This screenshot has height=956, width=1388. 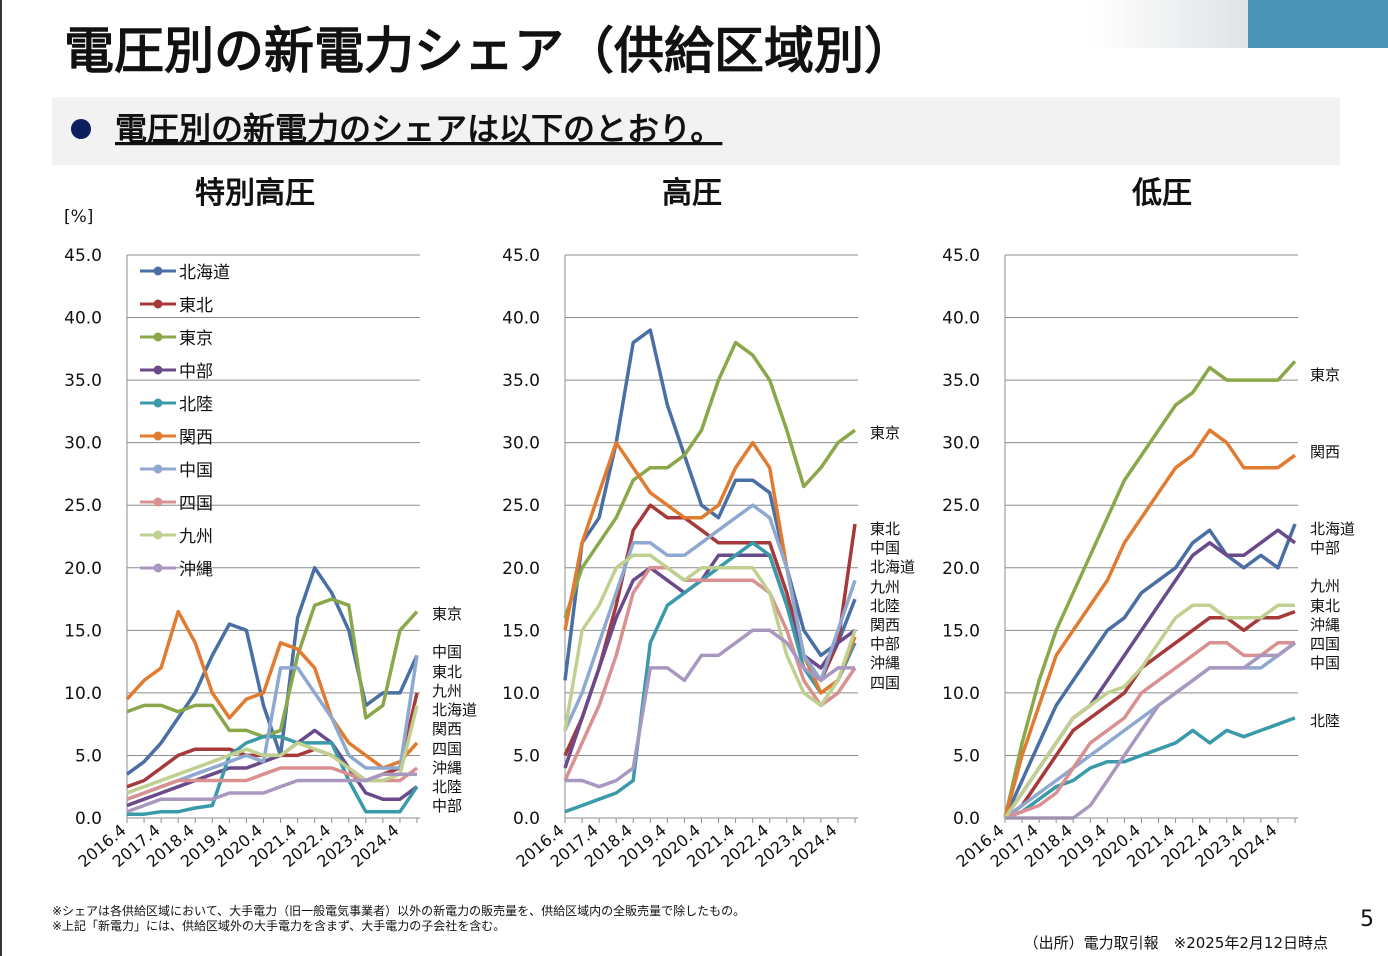 I want to click on footnote: ※上記「新電力」には、供給区域外の大手電力を含まず、大手電力の子会社を含む。, so click(x=278, y=925).